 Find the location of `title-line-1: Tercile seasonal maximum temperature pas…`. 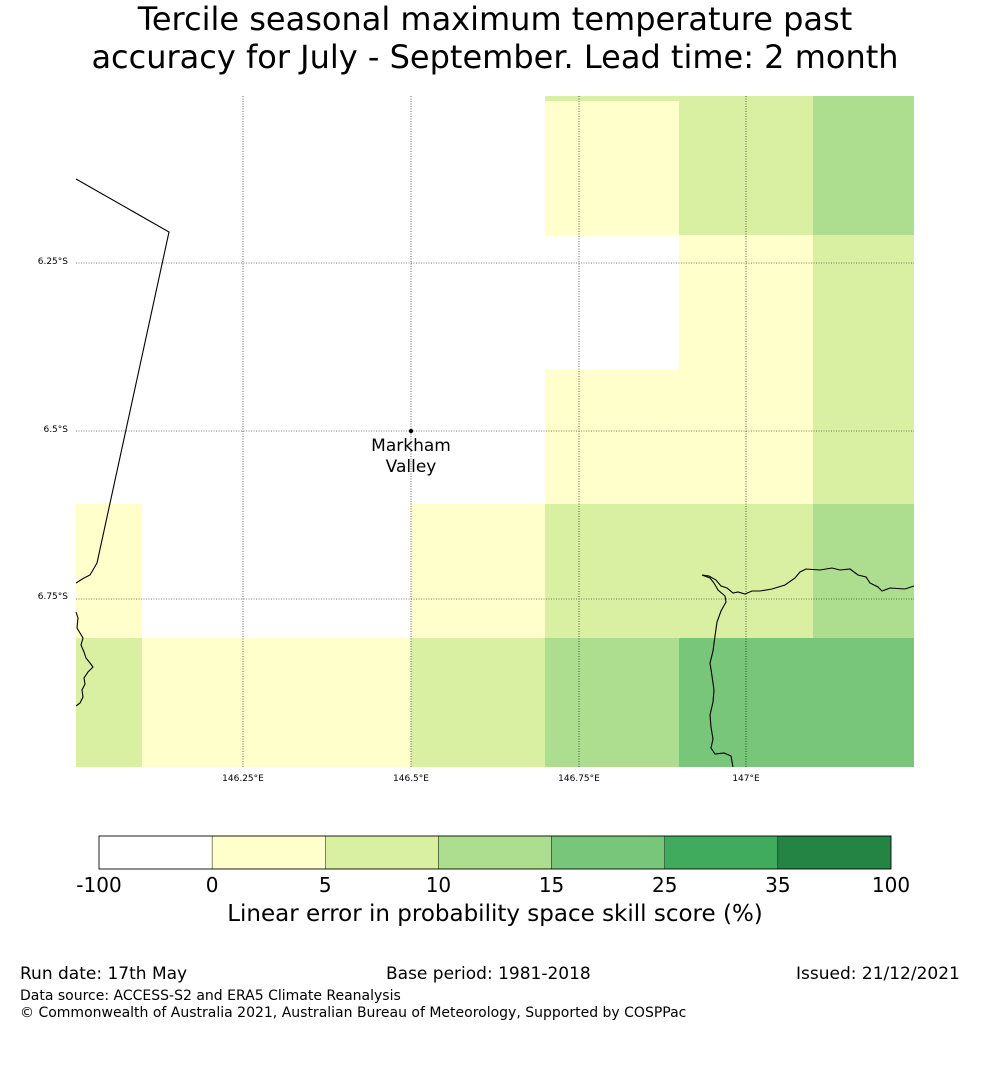

title-line-1: Tercile seasonal maximum temperature pas… is located at coordinates (495, 19).